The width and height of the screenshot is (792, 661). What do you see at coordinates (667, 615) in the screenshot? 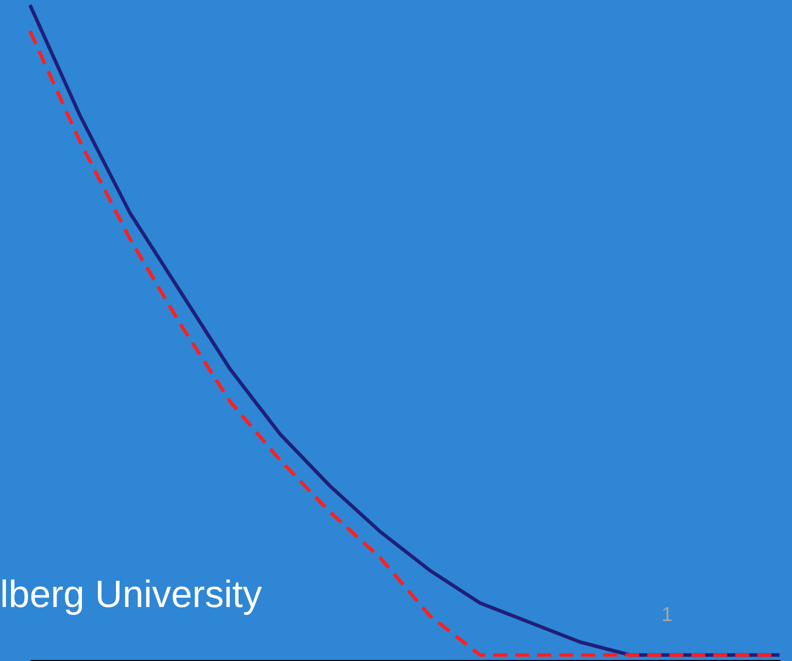
I see `annotation: 1` at bounding box center [667, 615].